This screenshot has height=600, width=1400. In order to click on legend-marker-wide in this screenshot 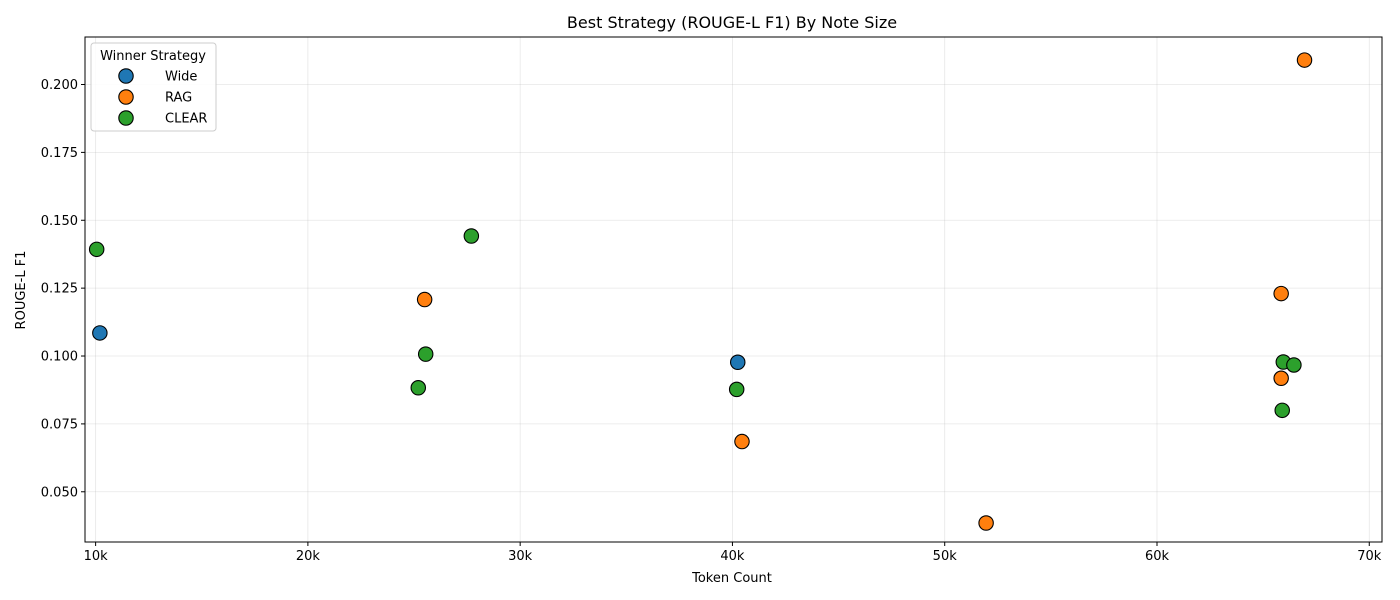, I will do `click(126, 76)`.